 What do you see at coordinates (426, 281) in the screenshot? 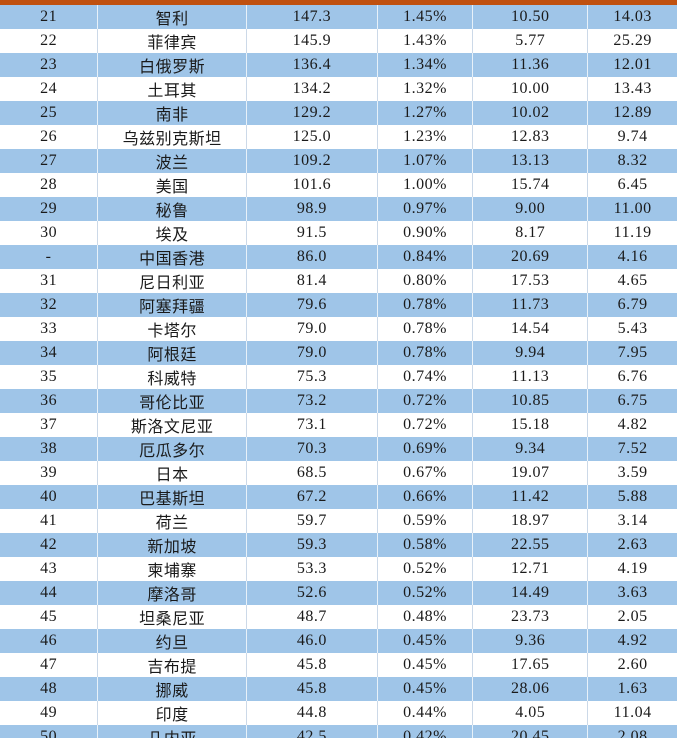
I see `share-cell: 0.80%` at bounding box center [426, 281].